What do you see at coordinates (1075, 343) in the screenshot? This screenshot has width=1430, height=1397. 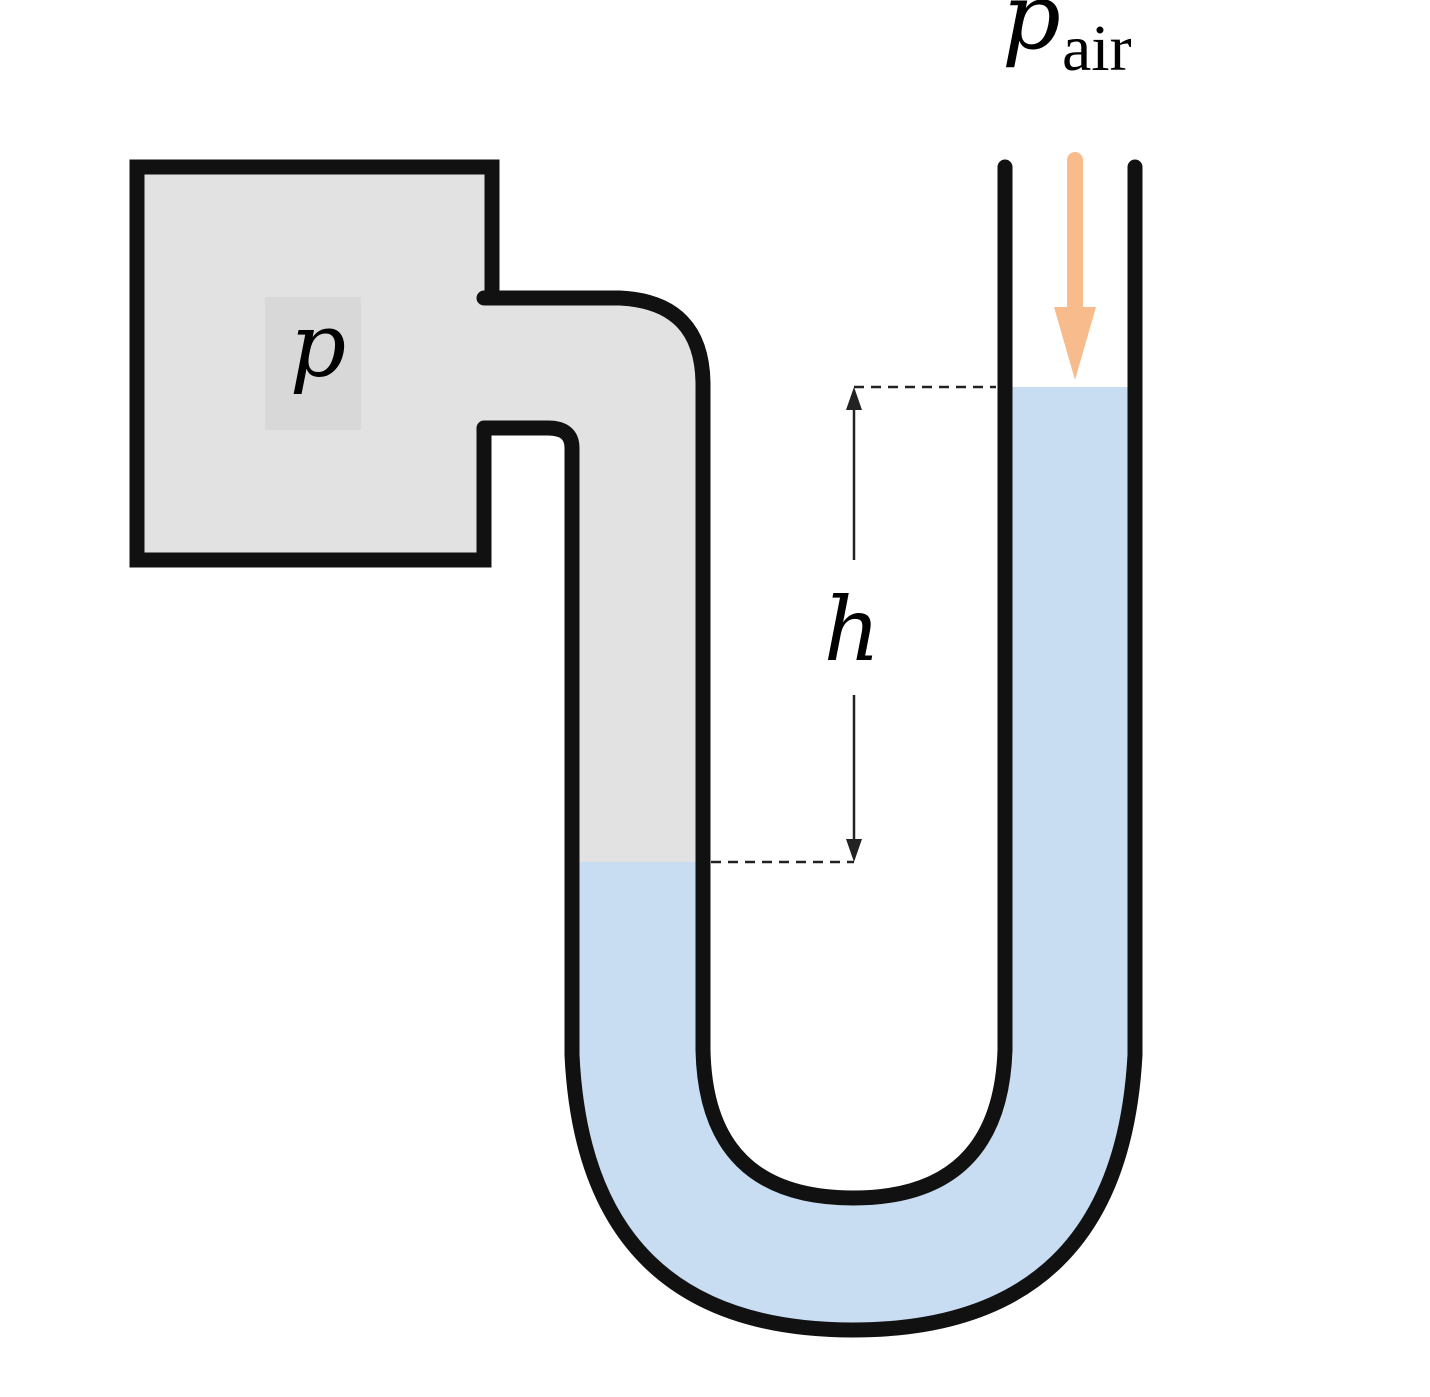 I see `air-pressure-arrowhead` at bounding box center [1075, 343].